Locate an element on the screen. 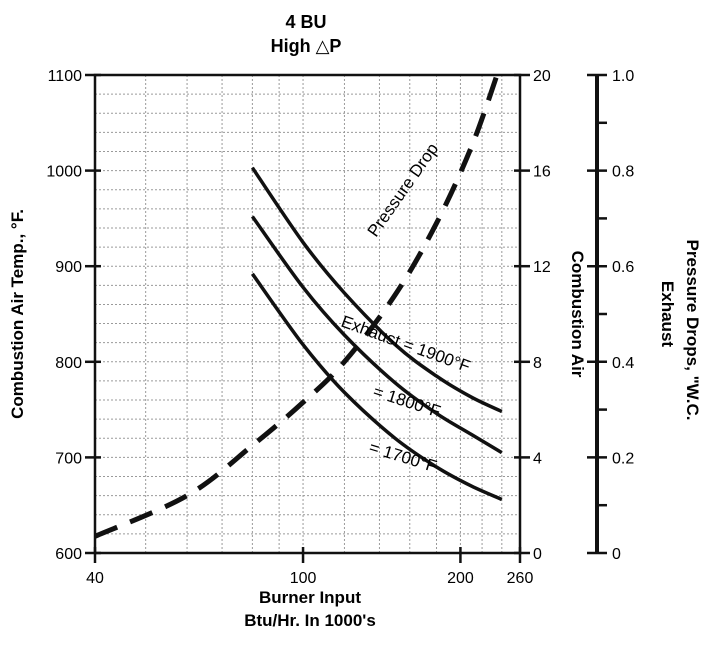 This screenshot has height=655, width=708. x-tick-label: 100 is located at coordinates (303, 578).